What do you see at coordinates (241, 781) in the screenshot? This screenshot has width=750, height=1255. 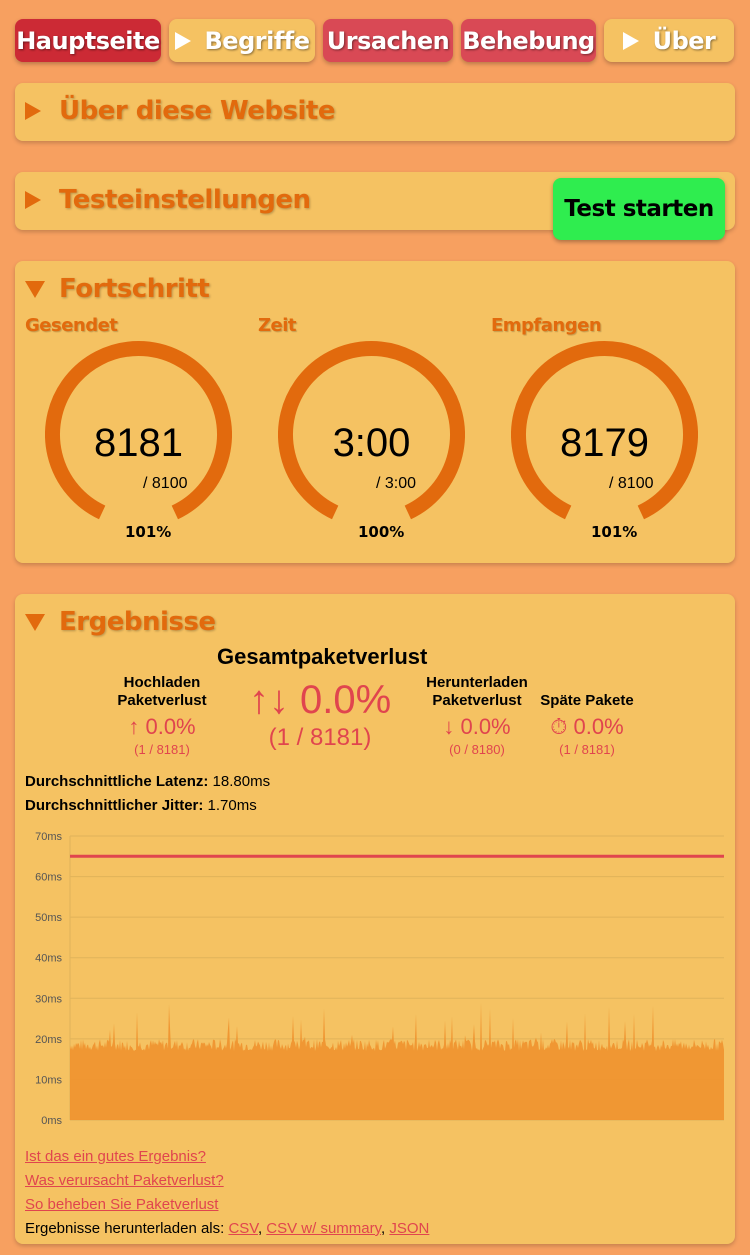 I see `latency-value: 18.80ms` at bounding box center [241, 781].